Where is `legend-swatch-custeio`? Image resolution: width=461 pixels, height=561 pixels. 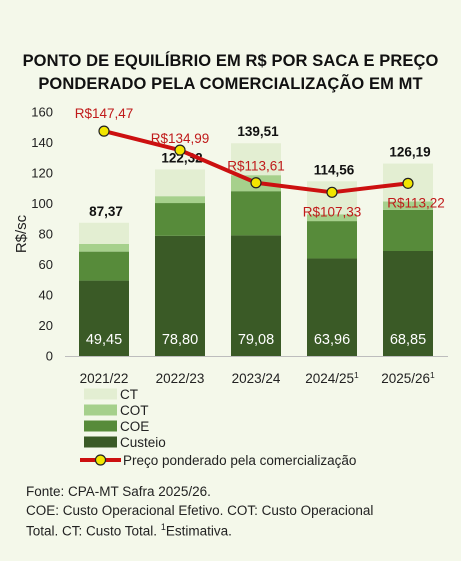 legend-swatch-custeio is located at coordinates (100, 442).